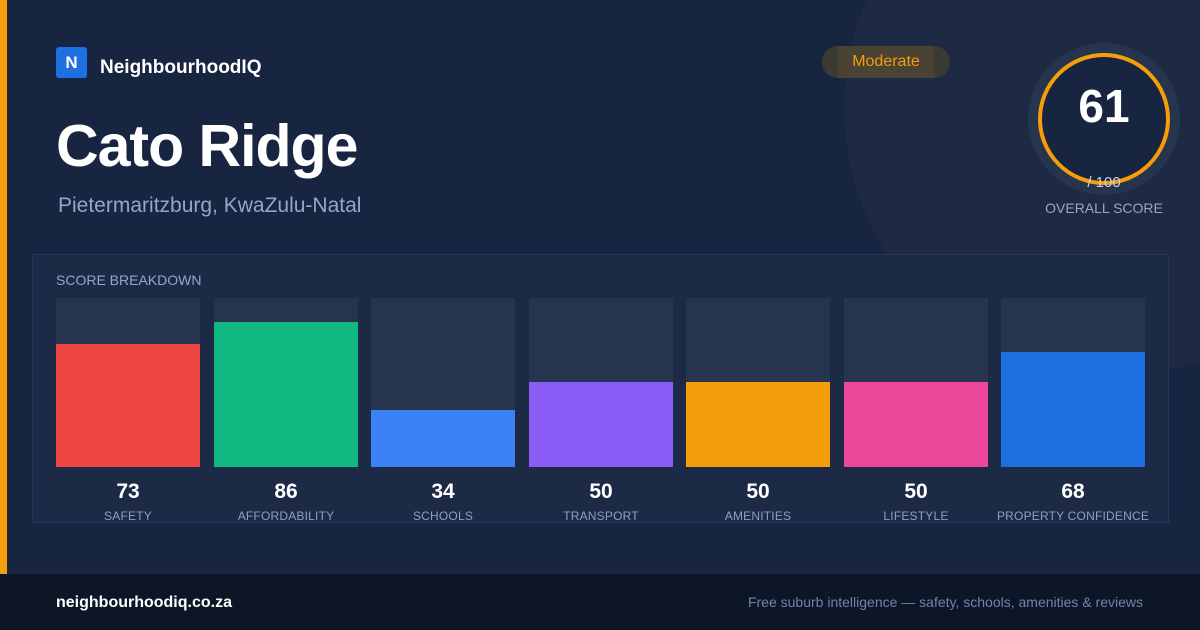 Image resolution: width=1200 pixels, height=630 pixels. Describe the element at coordinates (601, 516) in the screenshot. I see `metric-label: TRANSPORT` at that location.